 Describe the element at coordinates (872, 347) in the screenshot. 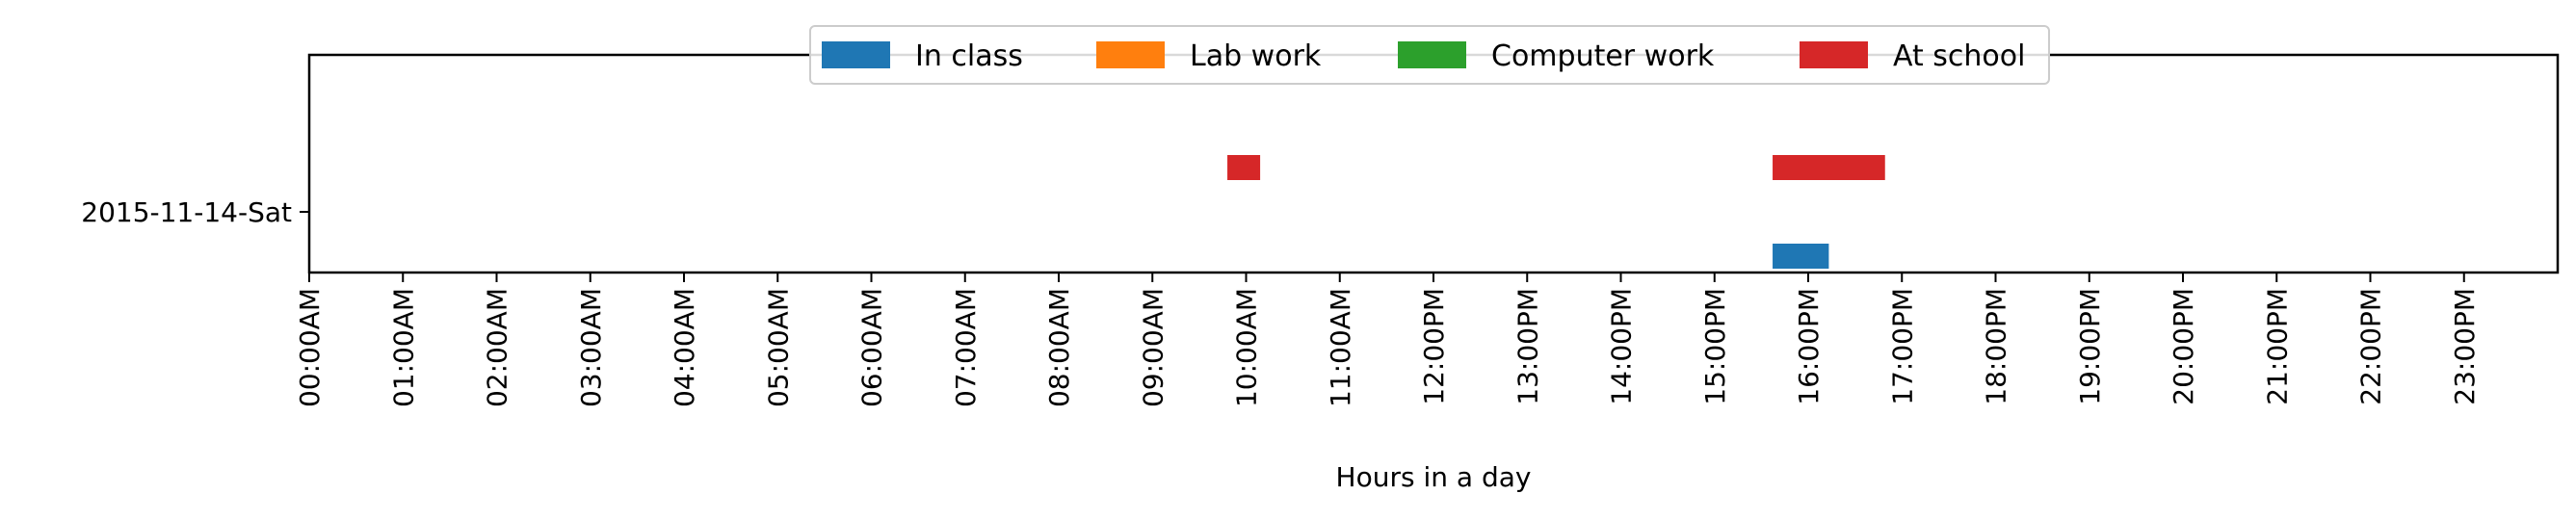

I see `x-tick-label-6: 06:00AM` at that location.